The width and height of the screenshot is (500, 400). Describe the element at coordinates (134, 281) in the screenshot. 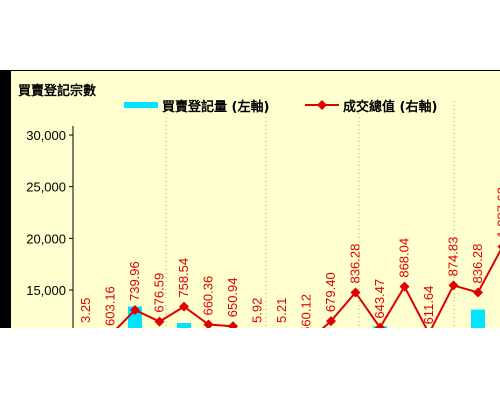

I see `data-label: 739.96` at that location.